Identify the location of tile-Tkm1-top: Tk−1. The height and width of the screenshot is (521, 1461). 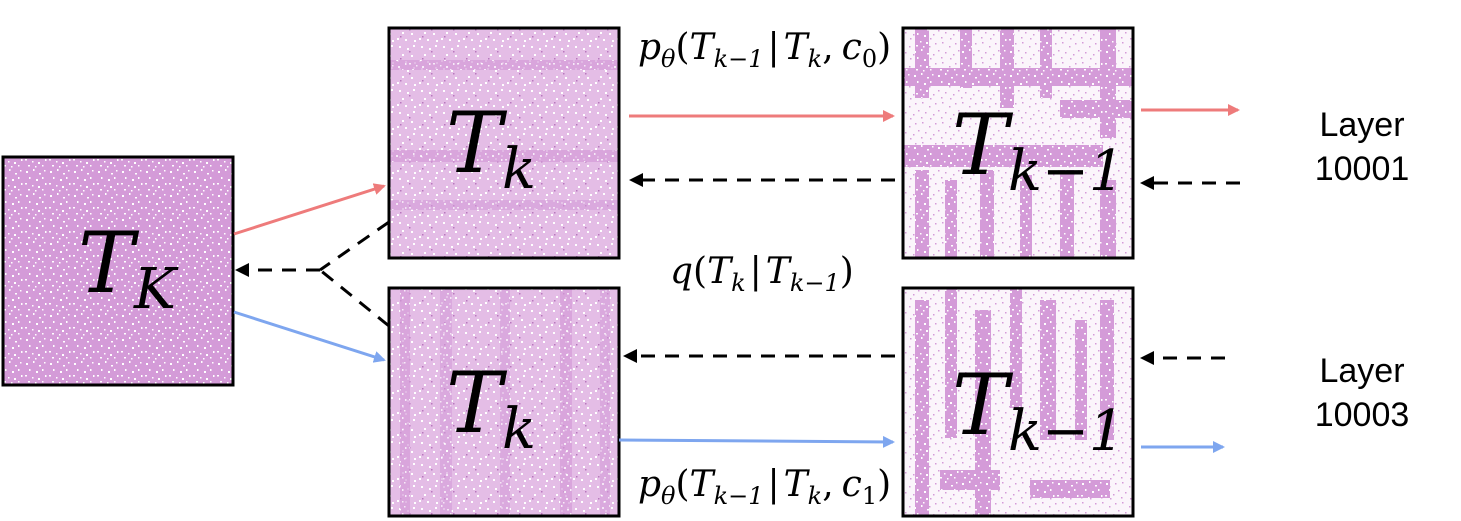
(1018, 143).